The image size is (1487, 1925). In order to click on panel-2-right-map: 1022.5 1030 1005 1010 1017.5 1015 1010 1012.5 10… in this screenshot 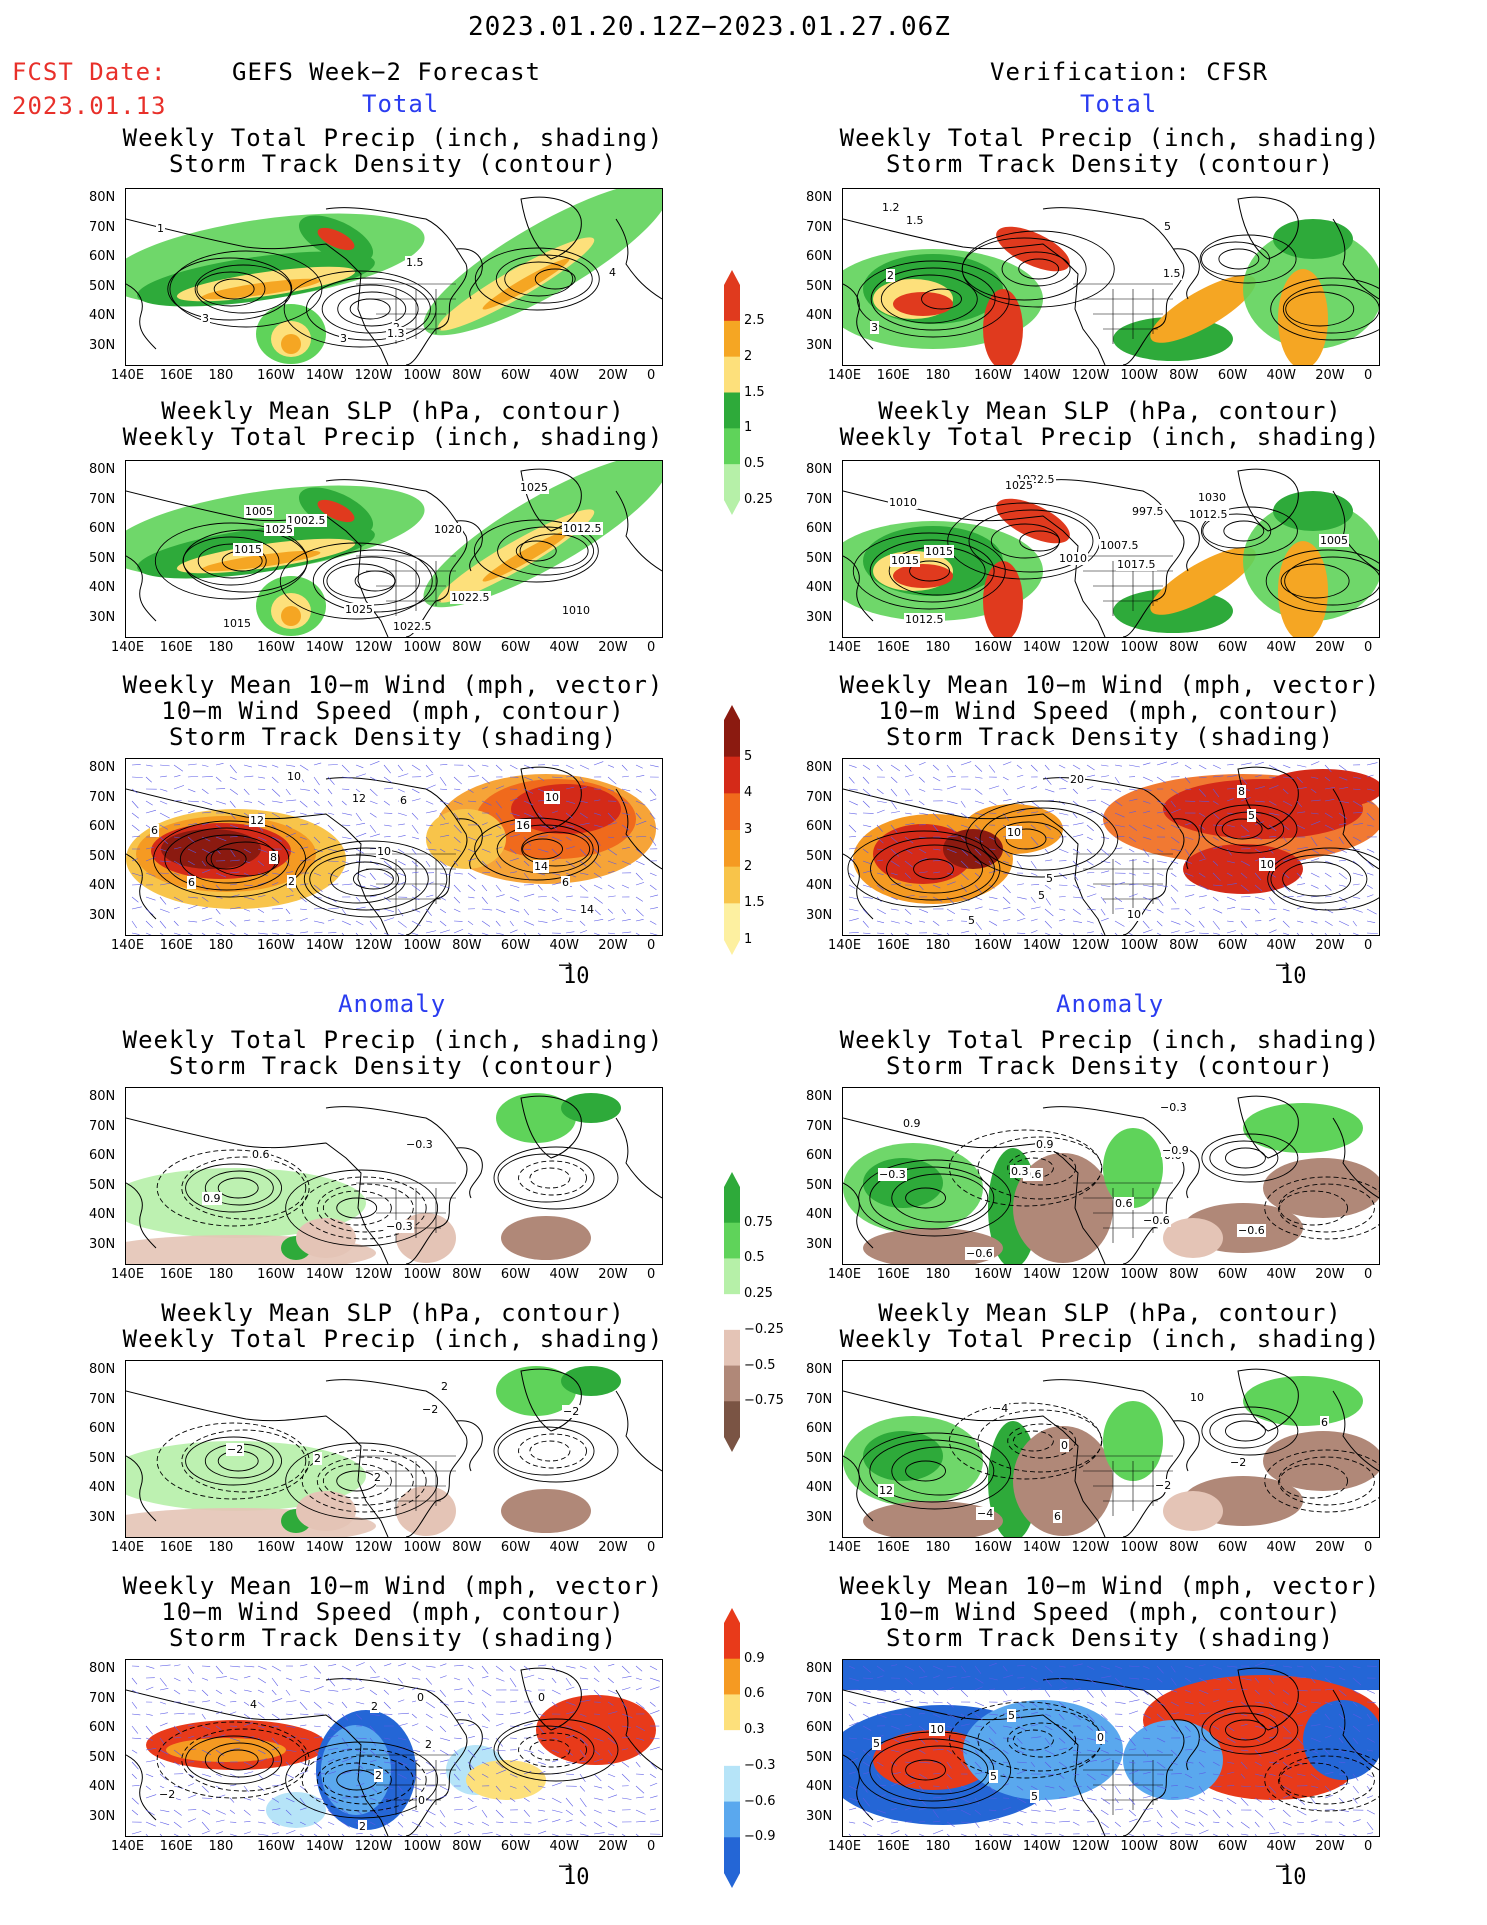, I will do `click(1111, 549)`.